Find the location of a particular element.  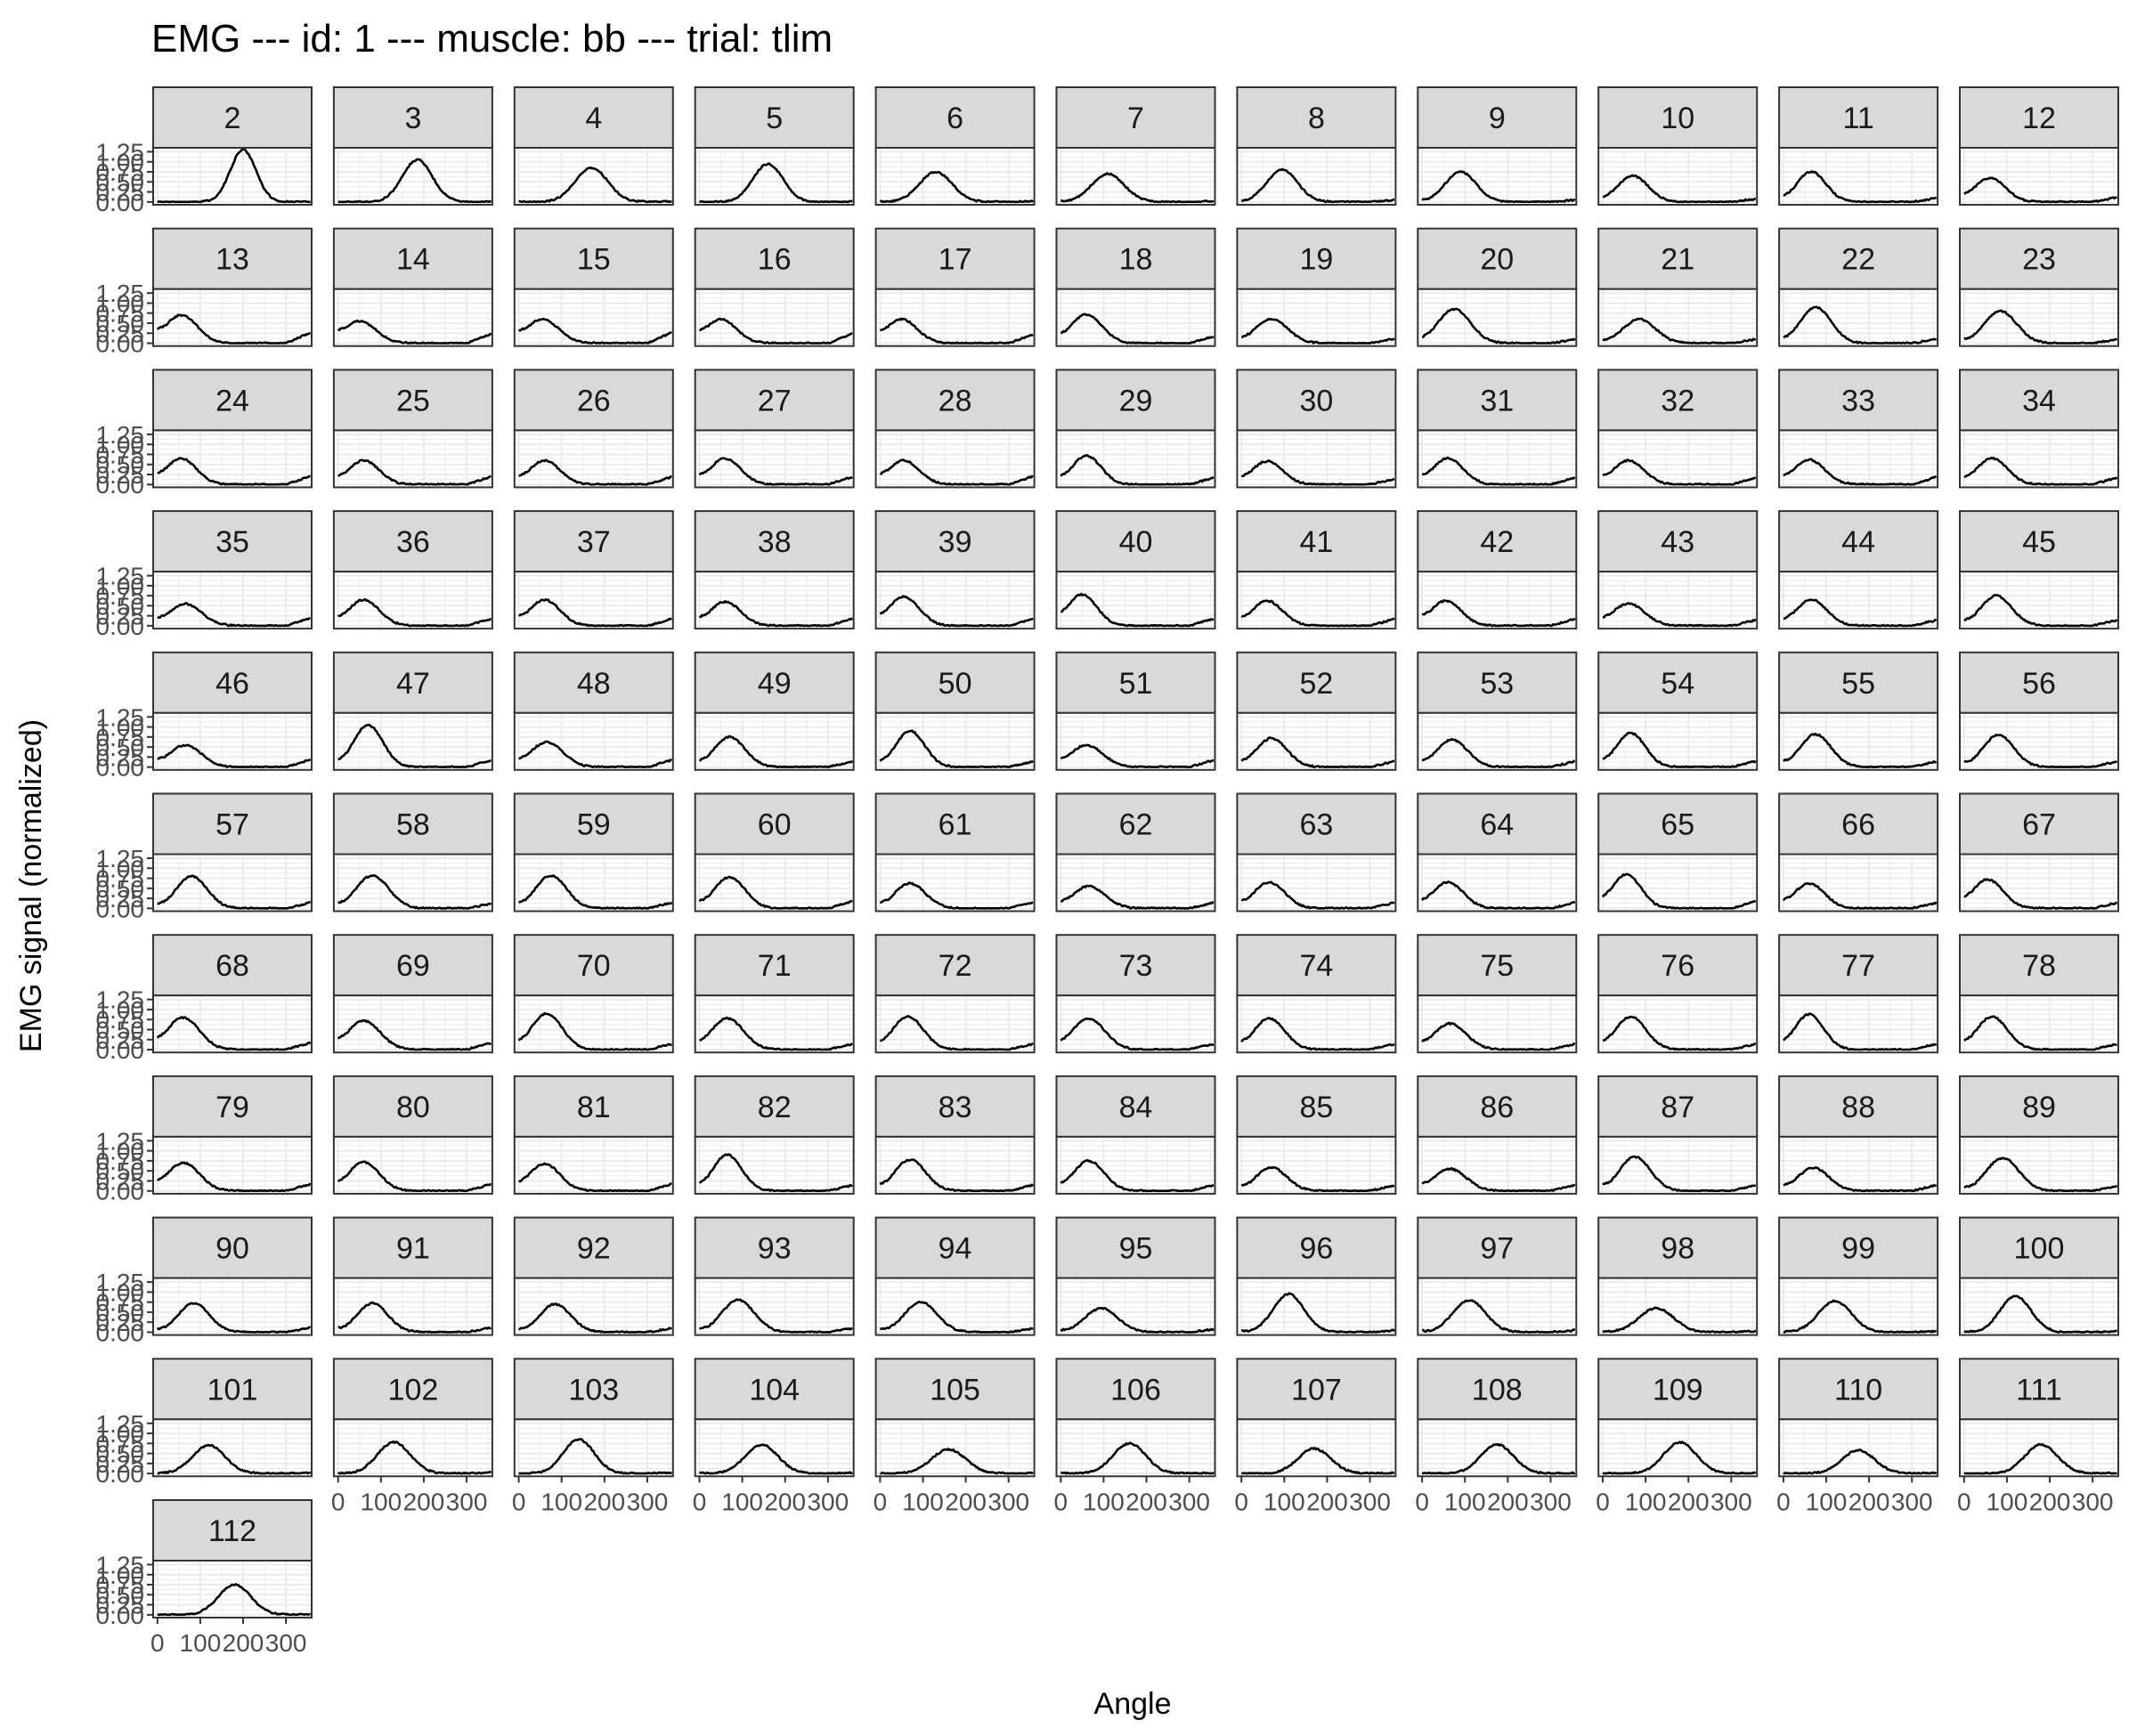

facet-strip-label: 20 is located at coordinates (1497, 260).